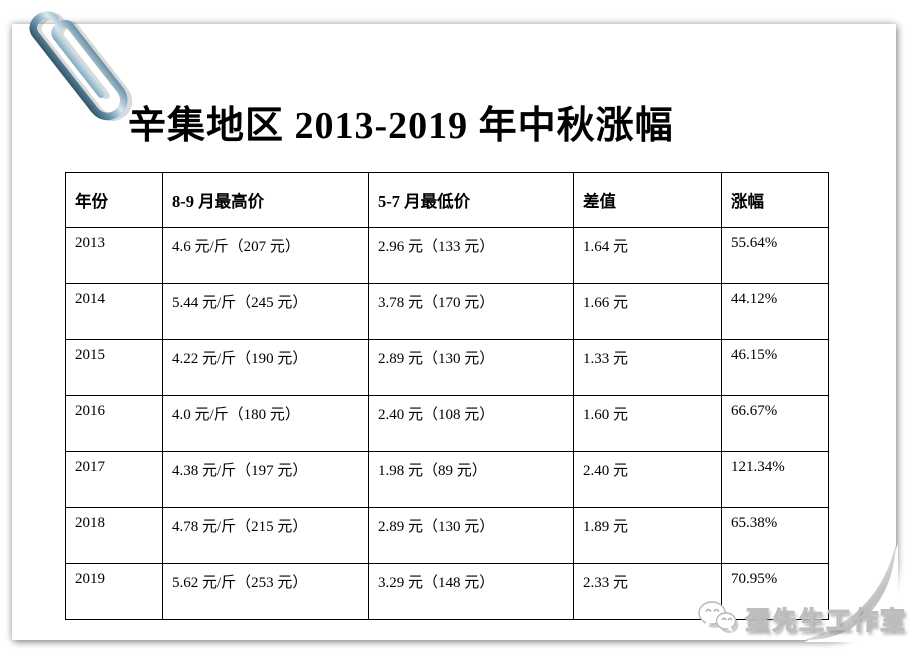  What do you see at coordinates (265, 535) in the screenshot?
I see `value-cell: 4.78 元/斤（215 元）` at bounding box center [265, 535].